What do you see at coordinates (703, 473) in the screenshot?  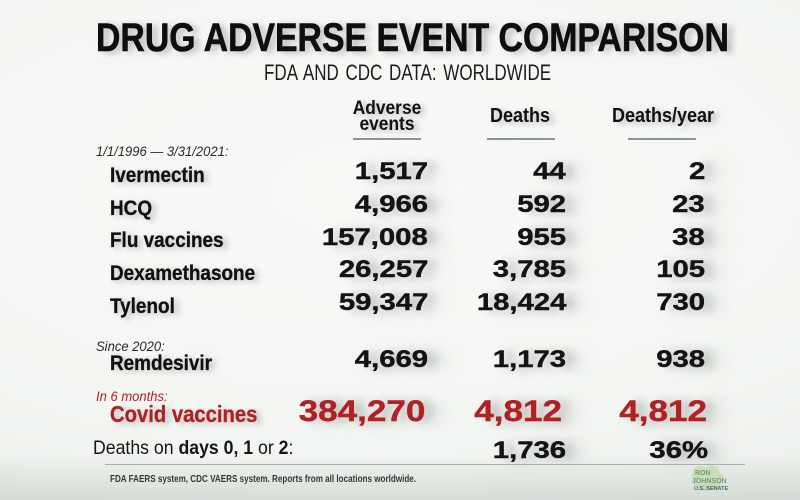 I see `svg-text: RON` at bounding box center [703, 473].